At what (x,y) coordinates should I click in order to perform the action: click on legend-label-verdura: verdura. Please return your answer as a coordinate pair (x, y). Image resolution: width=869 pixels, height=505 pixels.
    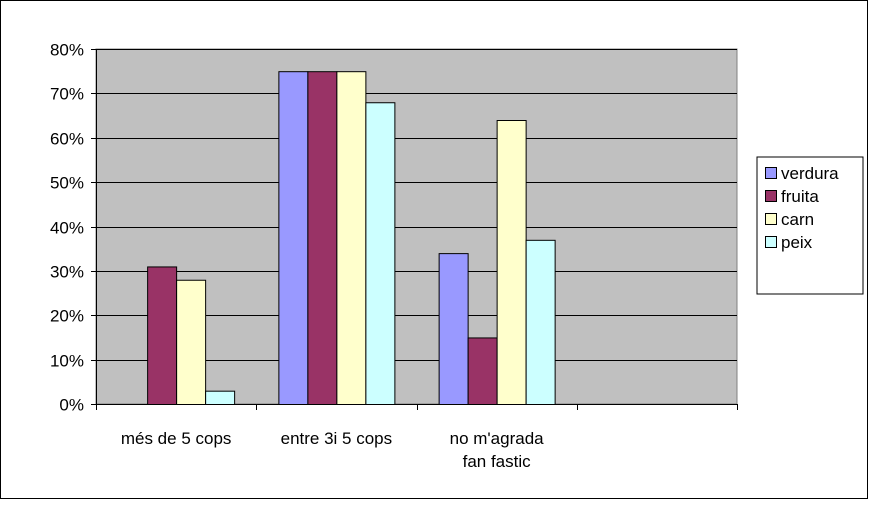
    Looking at the image, I should click on (810, 173).